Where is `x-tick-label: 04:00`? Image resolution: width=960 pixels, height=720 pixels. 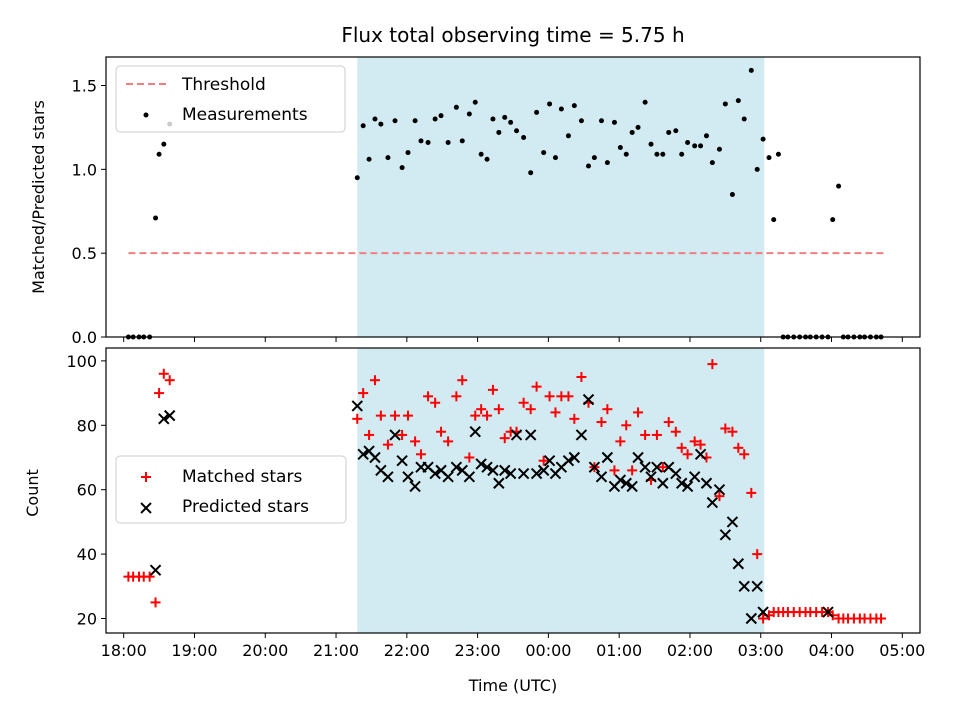
x-tick-label: 04:00 is located at coordinates (831, 650).